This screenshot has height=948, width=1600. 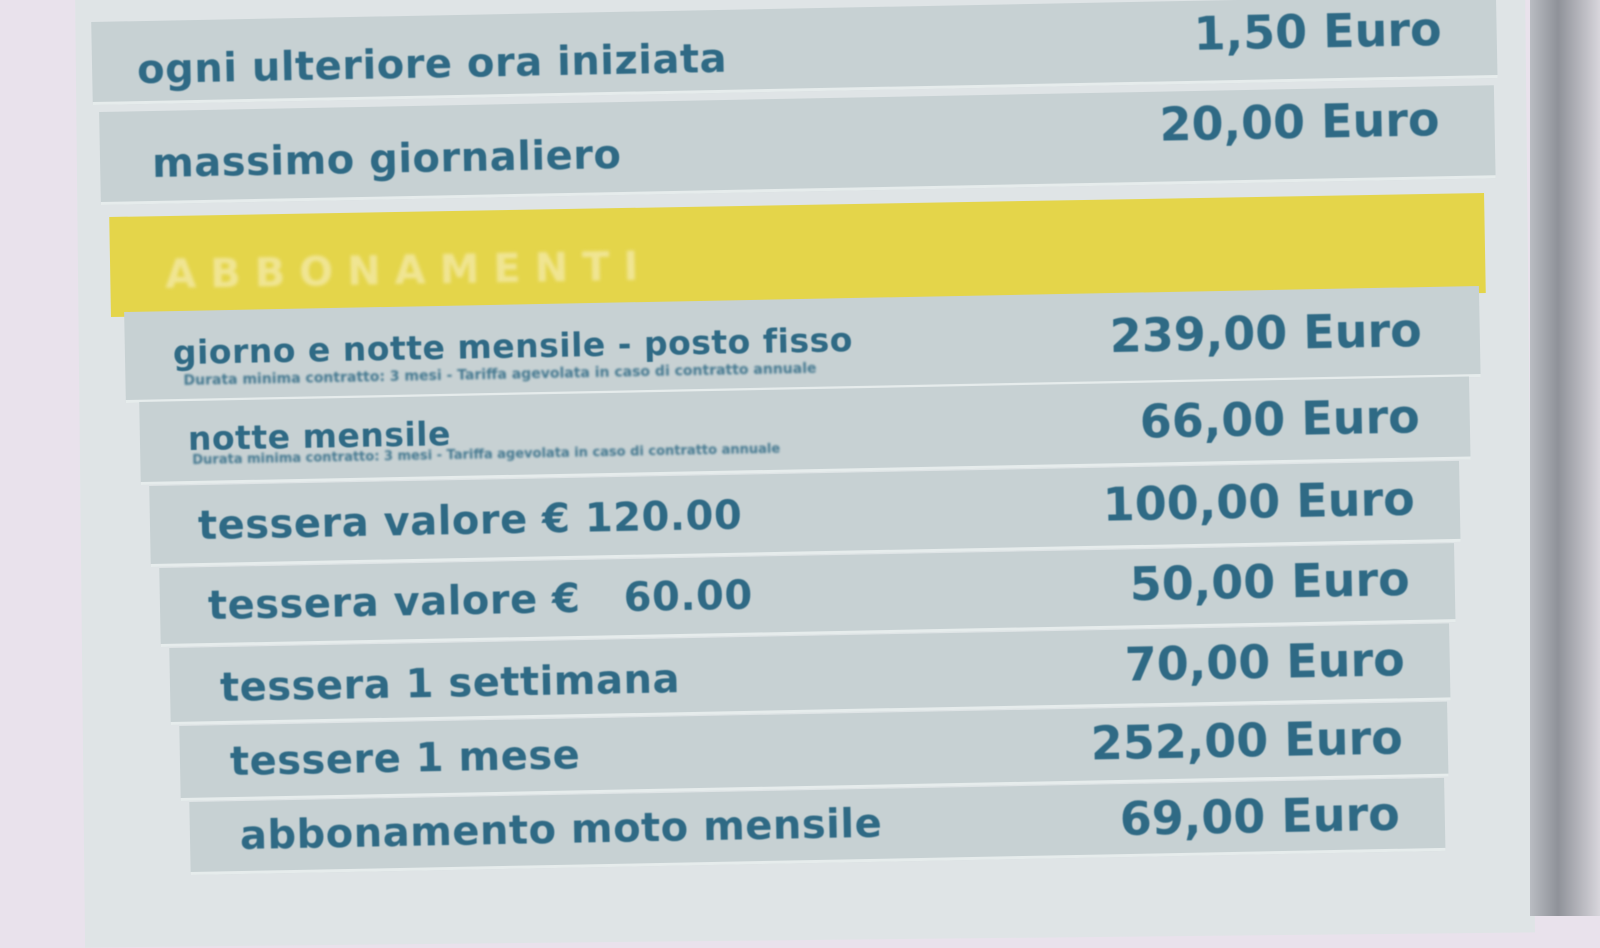 I want to click on row-label: massimo giornaliero, so click(x=386, y=159).